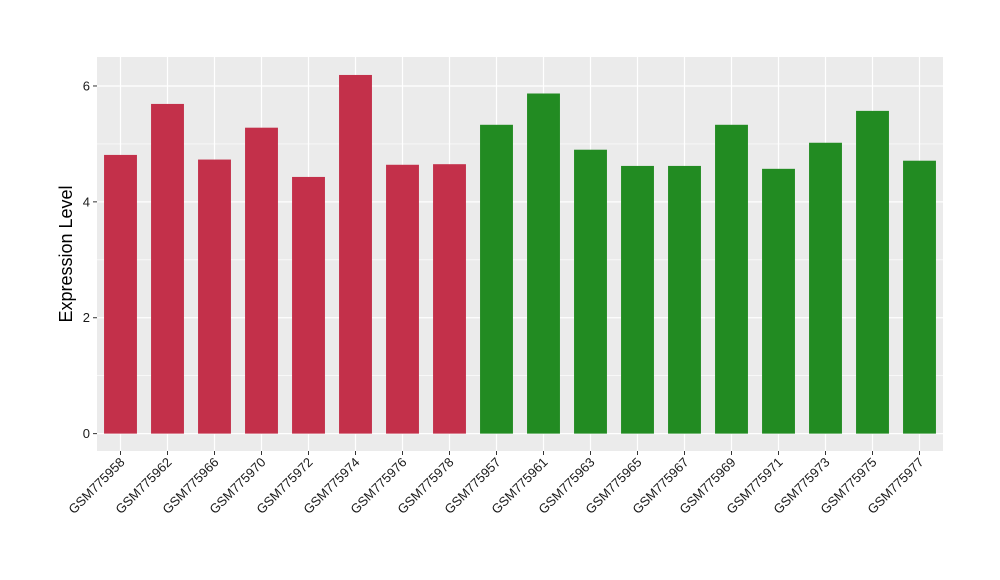 The height and width of the screenshot is (580, 1000). I want to click on y-tick-label: 4, so click(86, 201).